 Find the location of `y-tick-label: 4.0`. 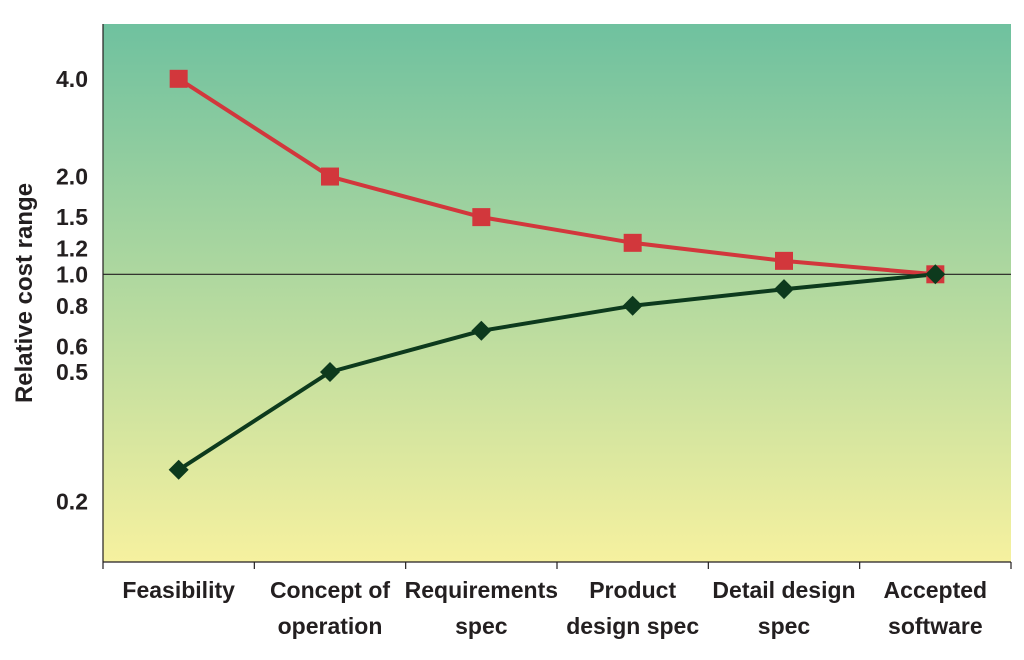

y-tick-label: 4.0 is located at coordinates (72, 79).